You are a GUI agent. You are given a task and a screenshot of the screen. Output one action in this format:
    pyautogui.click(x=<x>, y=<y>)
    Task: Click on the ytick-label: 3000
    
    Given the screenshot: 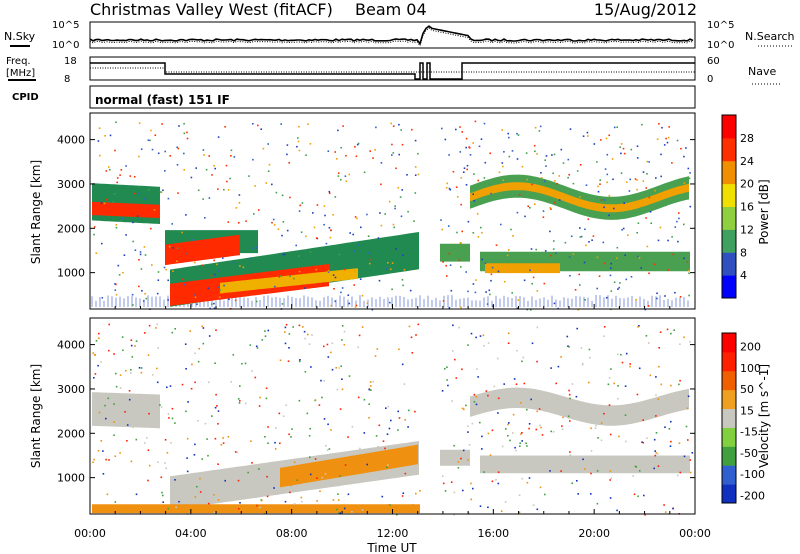 What is the action you would take?
    pyautogui.click(x=71, y=389)
    